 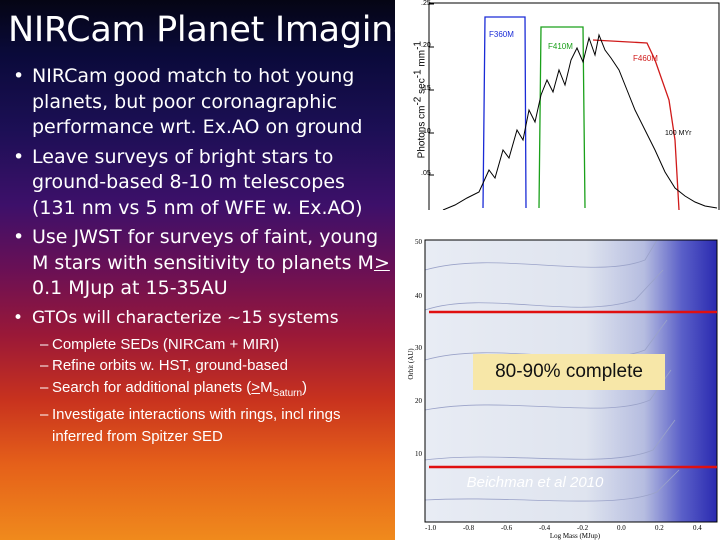 I want to click on completeness-x-tick: -0.6, so click(x=507, y=528).